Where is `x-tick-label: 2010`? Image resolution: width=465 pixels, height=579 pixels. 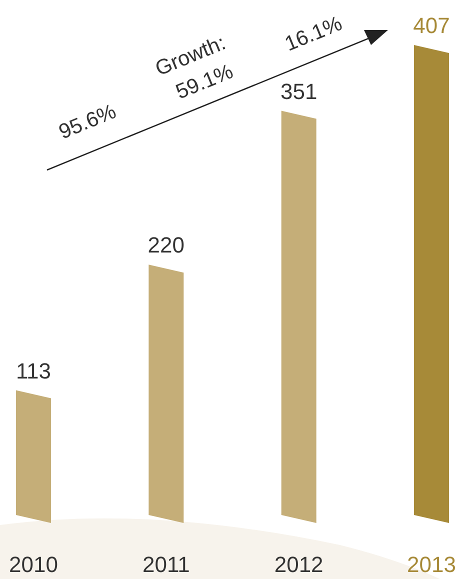 x-tick-label: 2010 is located at coordinates (33, 564).